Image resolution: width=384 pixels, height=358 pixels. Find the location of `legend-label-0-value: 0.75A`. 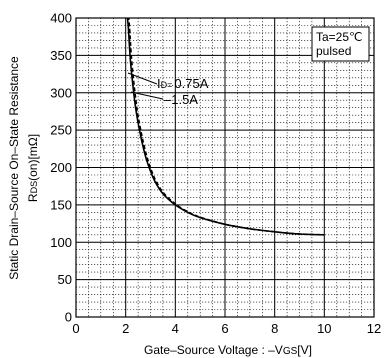

legend-label-0-value: 0.75A is located at coordinates (191, 83).